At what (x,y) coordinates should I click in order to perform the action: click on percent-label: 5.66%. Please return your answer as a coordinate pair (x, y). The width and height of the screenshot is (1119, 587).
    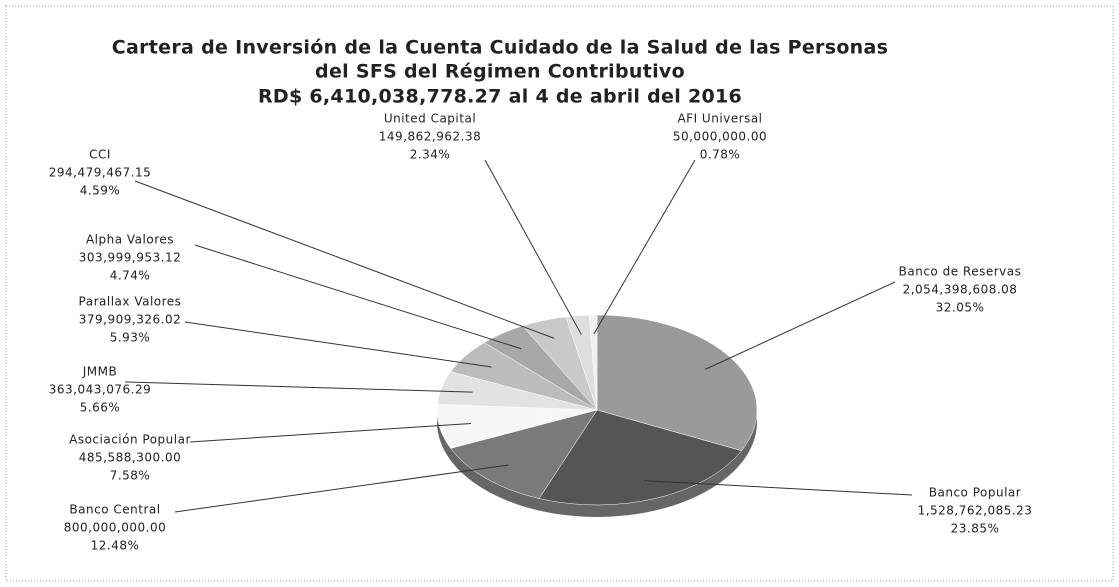
    Looking at the image, I should click on (100, 408).